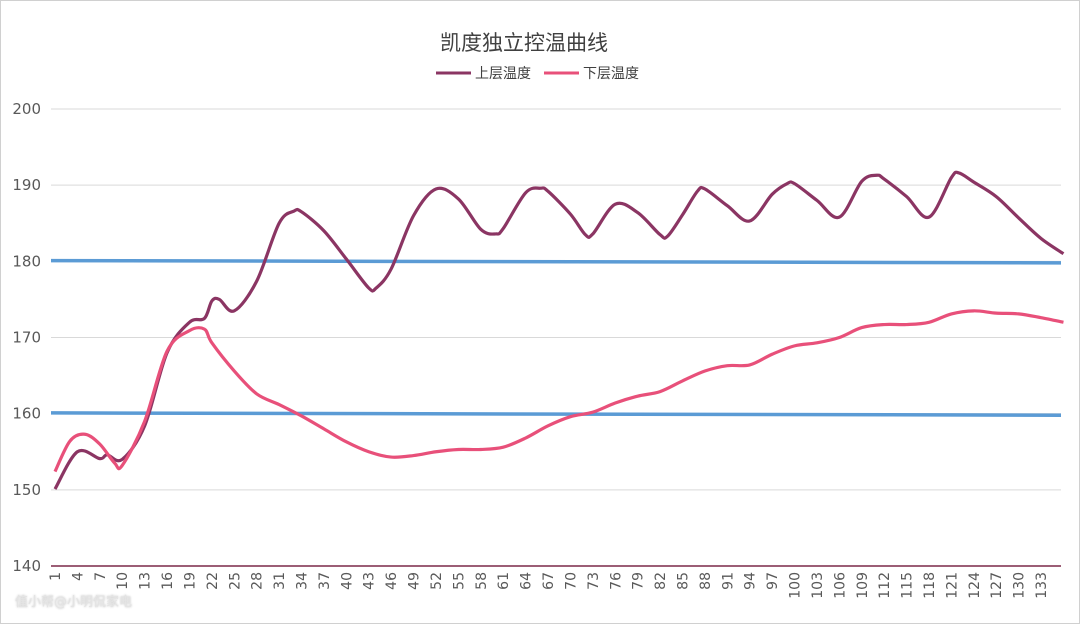  What do you see at coordinates (213, 581) in the screenshot?
I see `x-tick-label: 22` at bounding box center [213, 581].